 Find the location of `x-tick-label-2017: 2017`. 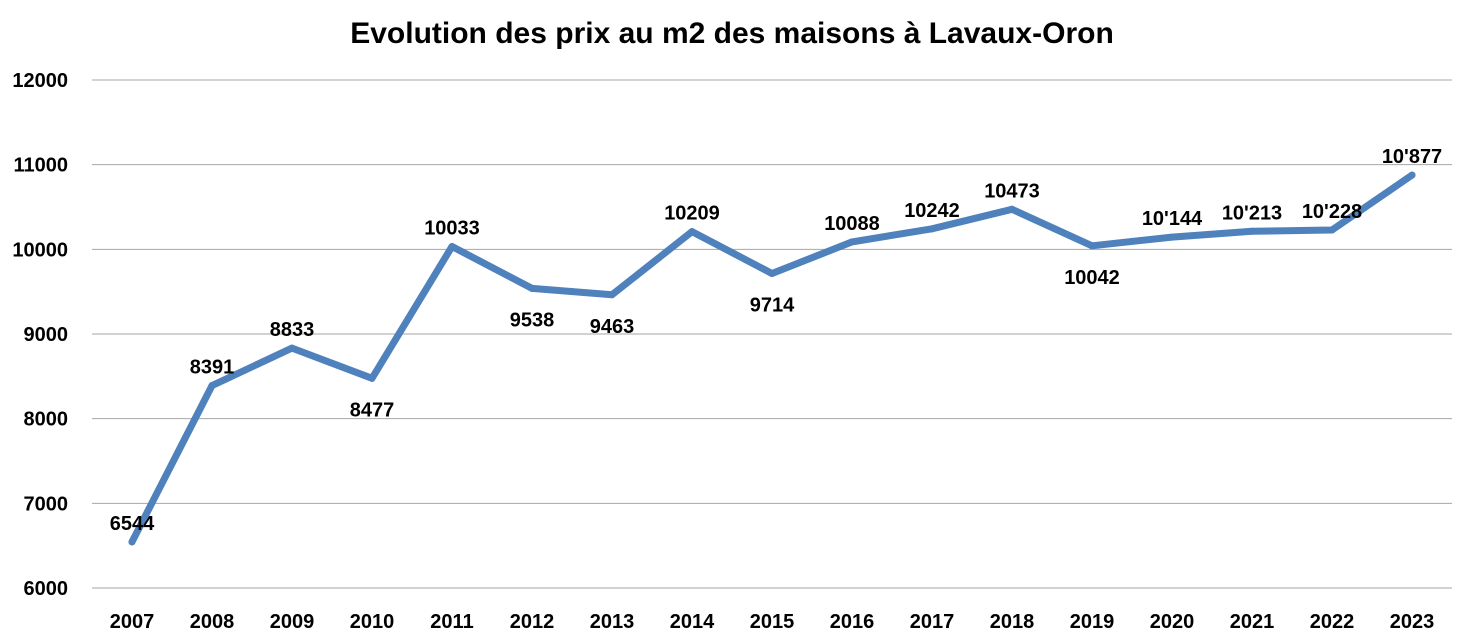

x-tick-label-2017: 2017 is located at coordinates (932, 622).